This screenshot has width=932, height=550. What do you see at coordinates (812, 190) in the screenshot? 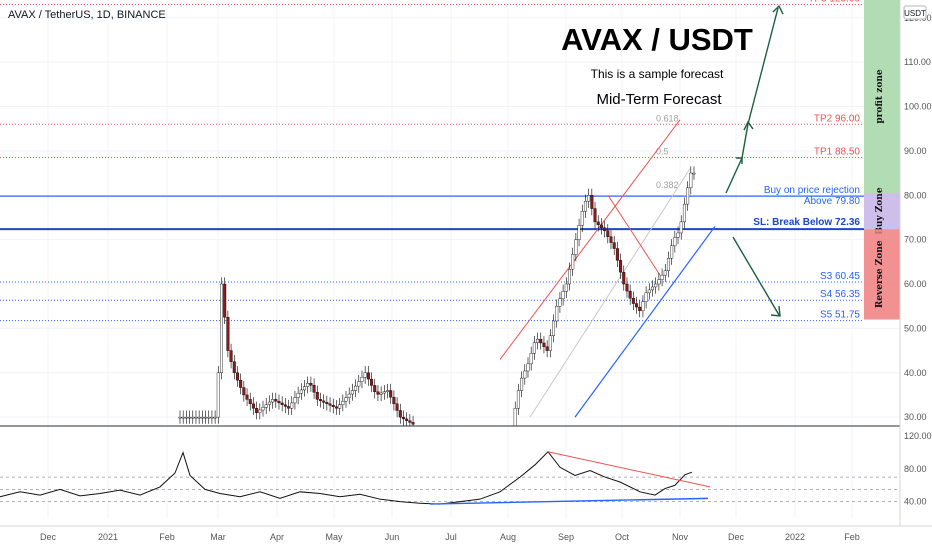
I see `level-label: Buy on price rejection` at bounding box center [812, 190].